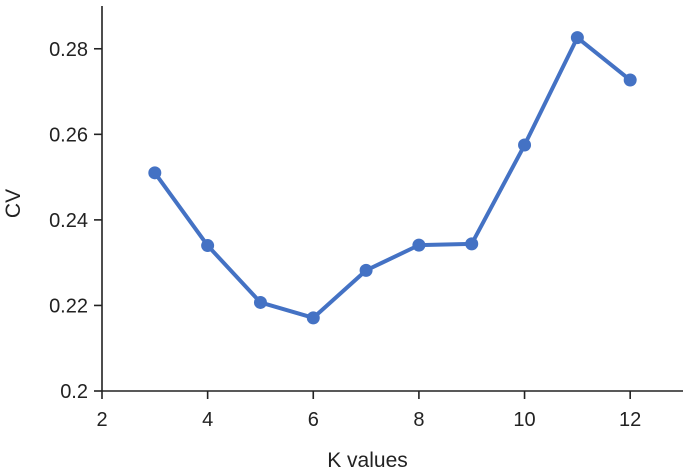 The width and height of the screenshot is (685, 471). I want to click on y-tick-label: 0.2, so click(74, 392).